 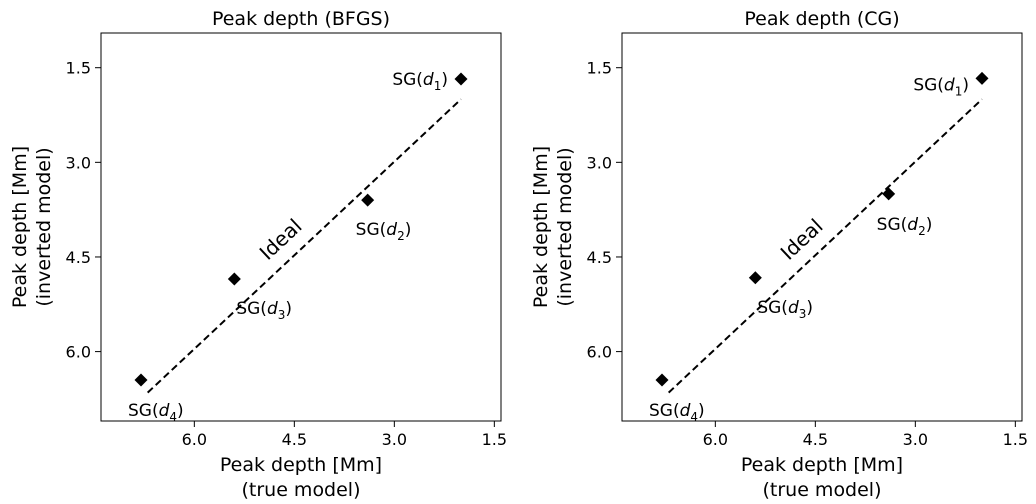 I want to click on chart-title: Peak depth (CG), so click(x=821, y=19).